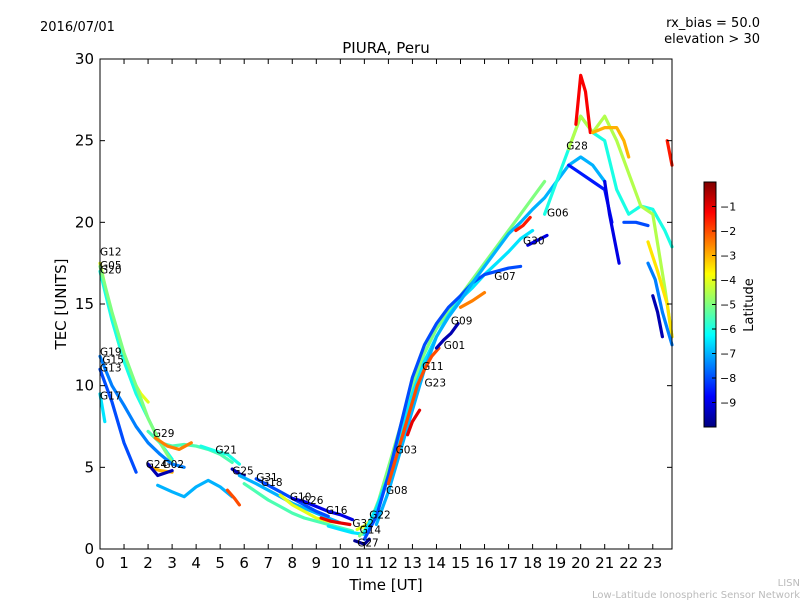 The image size is (800, 600). Describe the element at coordinates (505, 277) in the screenshot. I see `satellite-label-g07: G07` at that location.